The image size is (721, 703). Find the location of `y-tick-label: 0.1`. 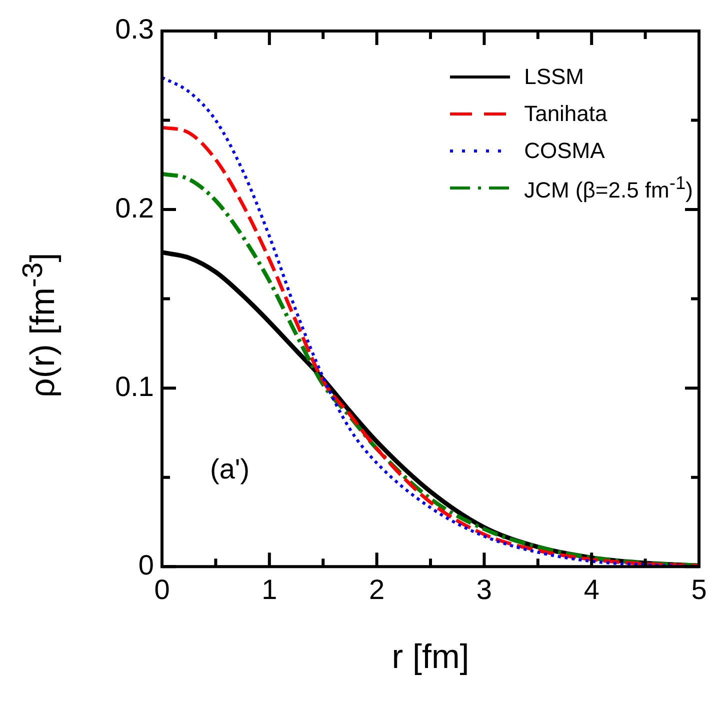

y-tick-label: 0.1 is located at coordinates (134, 386).